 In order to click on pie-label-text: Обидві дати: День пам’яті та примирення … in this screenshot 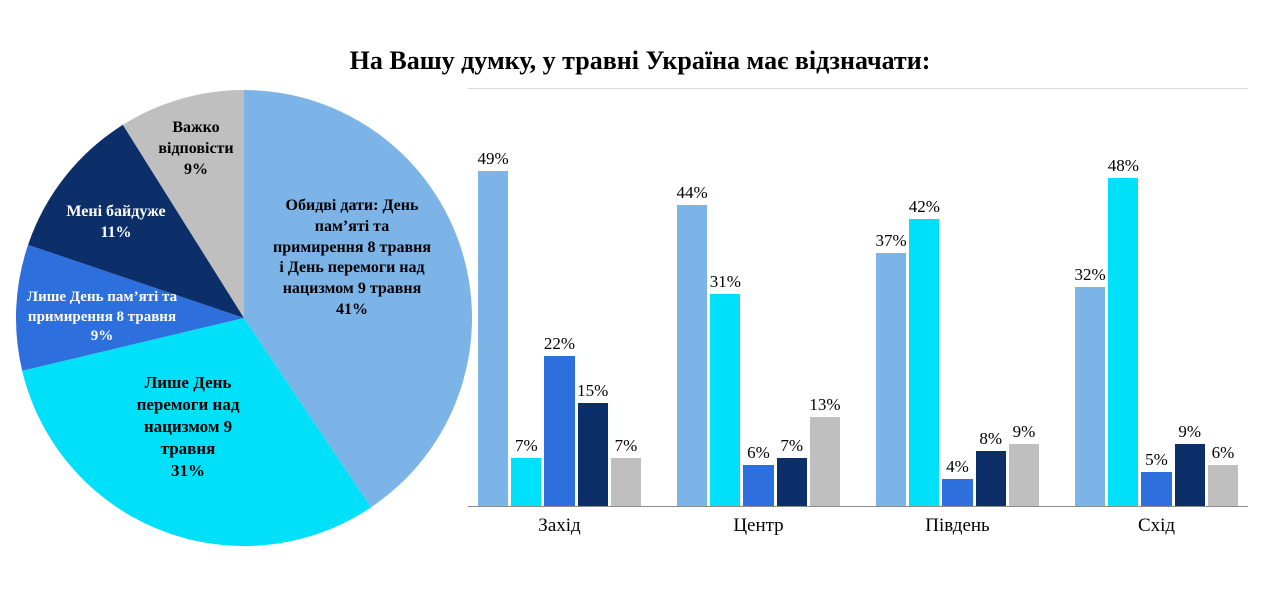, I will do `click(351, 247)`.